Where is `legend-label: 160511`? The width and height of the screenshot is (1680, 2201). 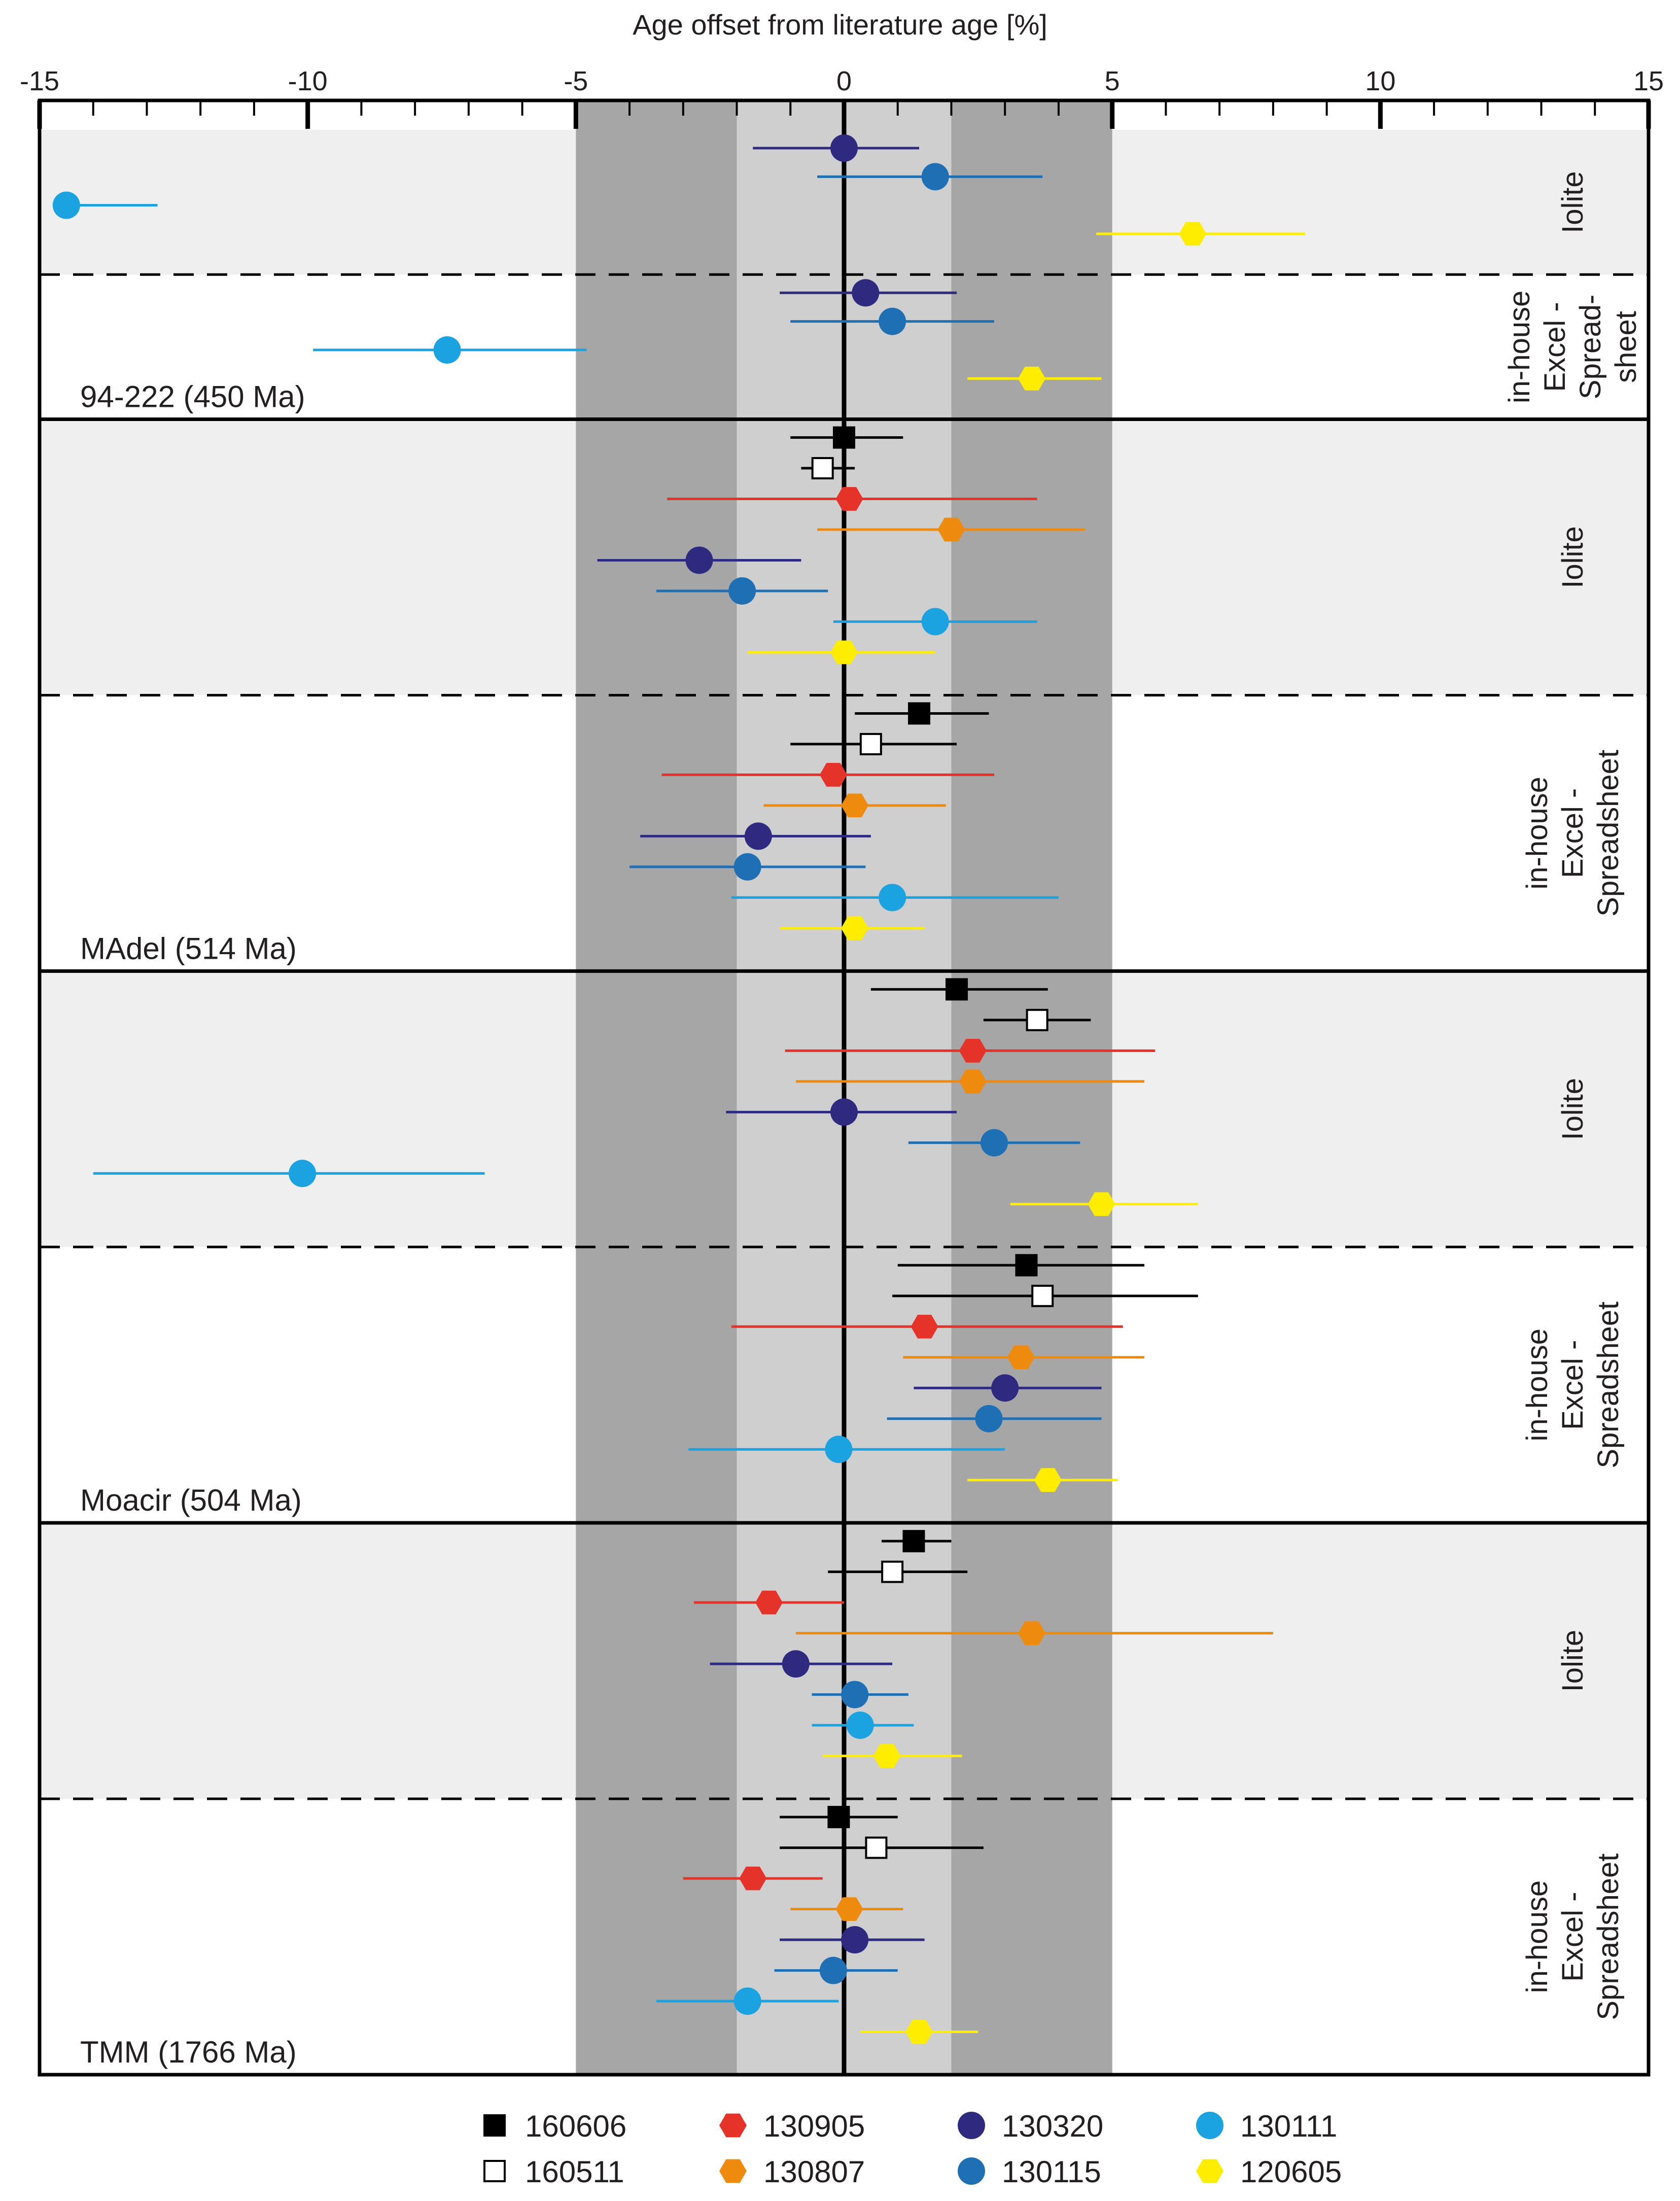
legend-label: 160511 is located at coordinates (575, 2172).